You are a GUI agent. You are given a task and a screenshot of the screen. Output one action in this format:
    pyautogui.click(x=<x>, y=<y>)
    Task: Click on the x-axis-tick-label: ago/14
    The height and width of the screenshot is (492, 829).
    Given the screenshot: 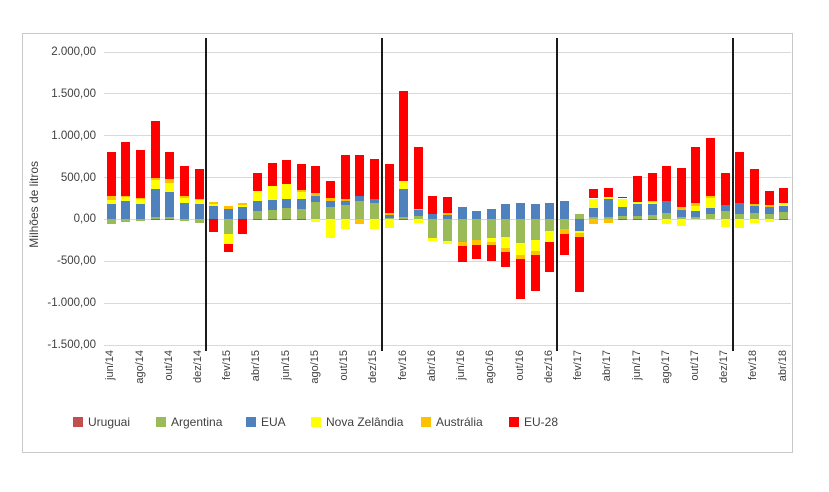 What is the action you would take?
    pyautogui.click(x=139, y=367)
    